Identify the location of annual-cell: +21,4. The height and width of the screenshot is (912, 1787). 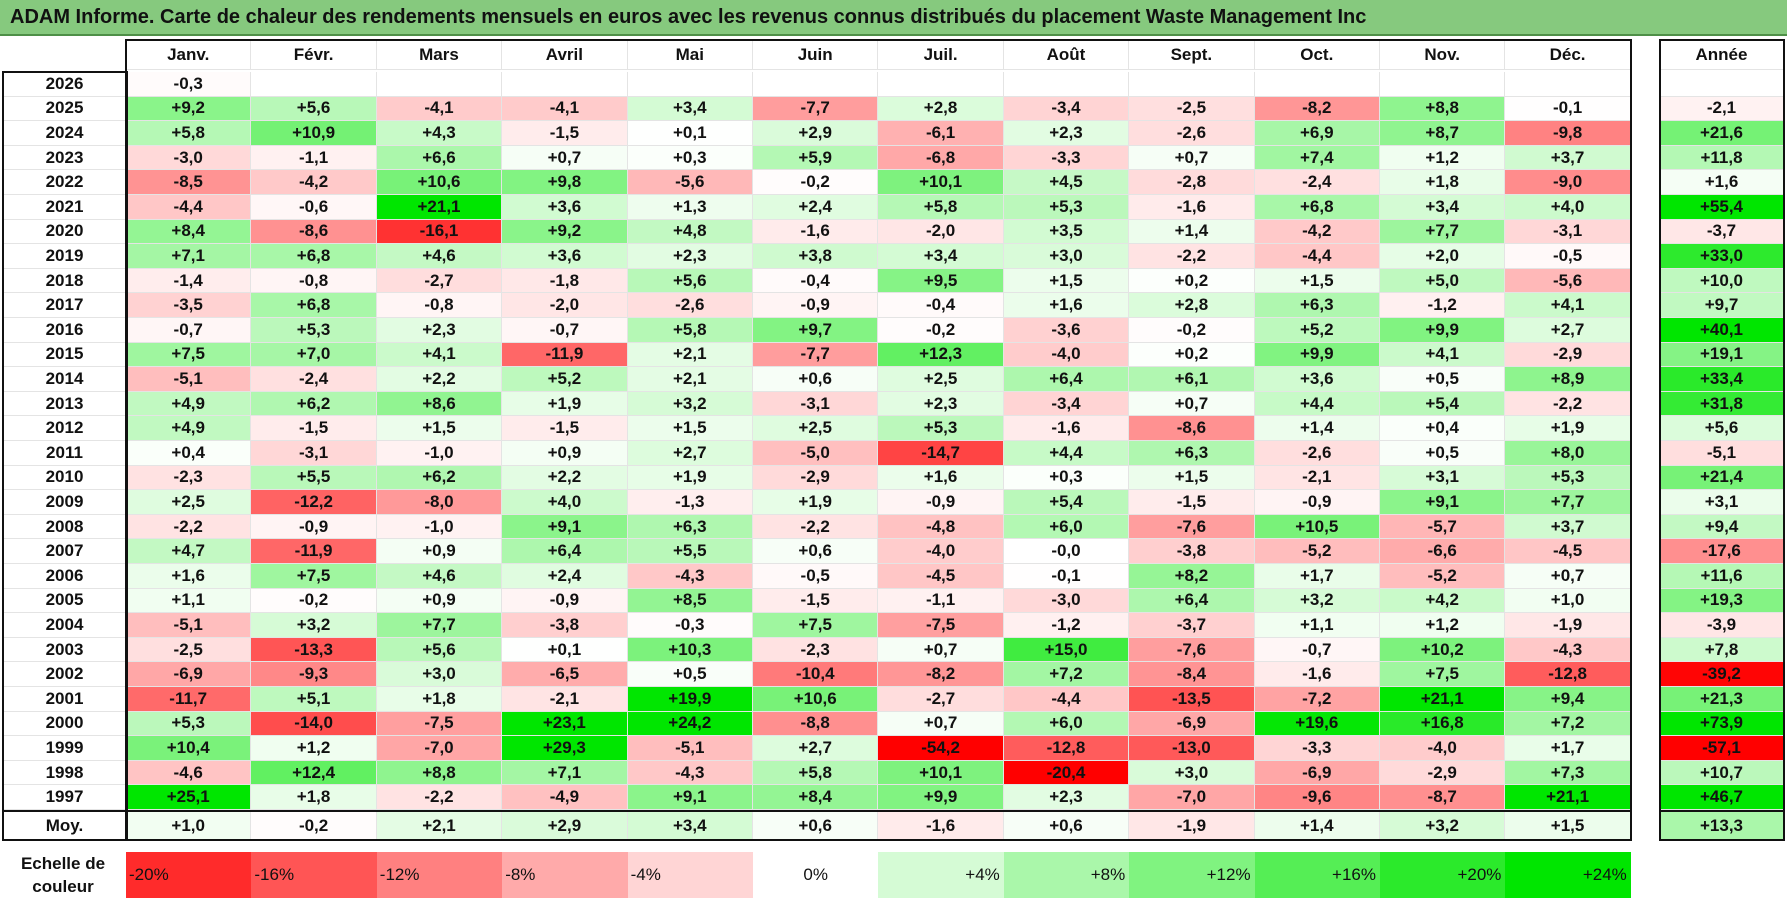
(1722, 478).